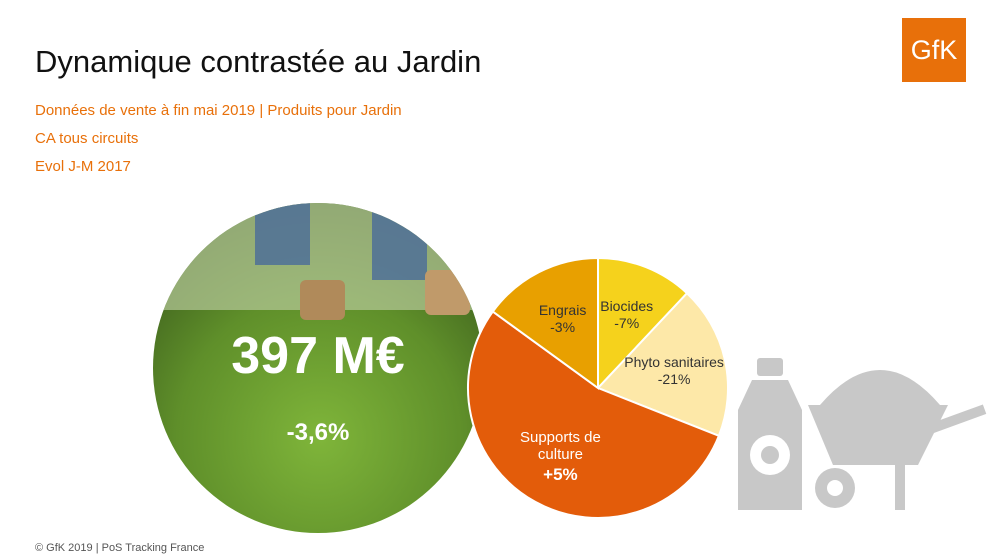 Image resolution: width=1000 pixels, height=560 pixels. Describe the element at coordinates (317, 356) in the screenshot. I see `hero-value: 397 M€` at that location.